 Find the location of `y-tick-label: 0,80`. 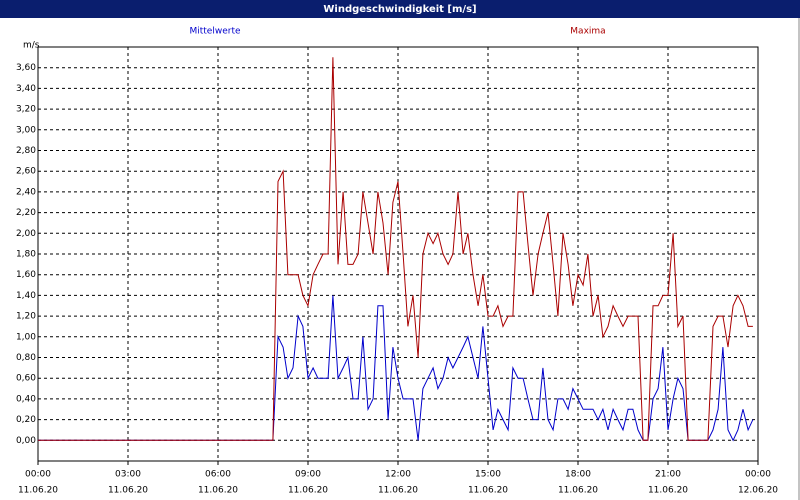

y-tick-label: 0,80 is located at coordinates (26, 358).